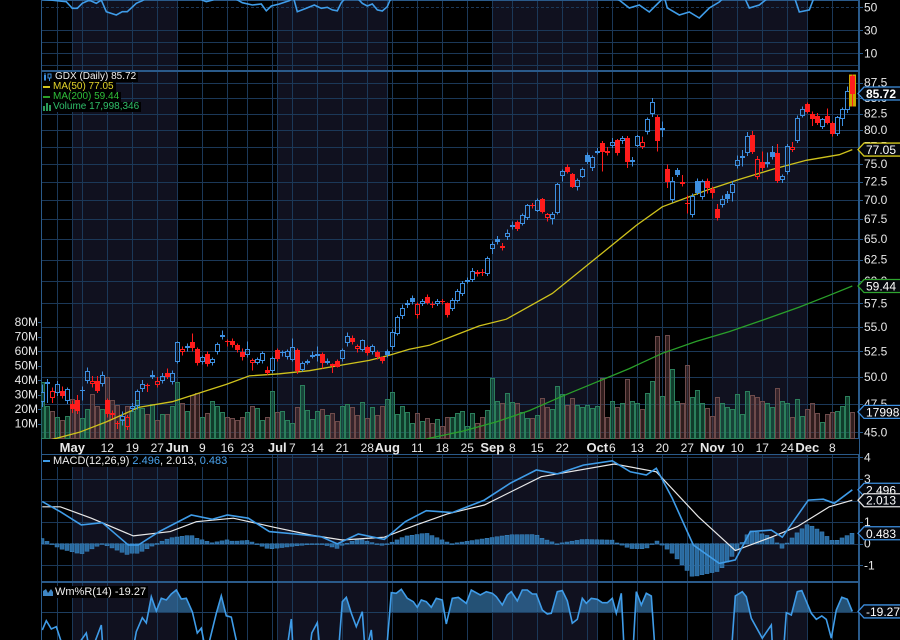 The width and height of the screenshot is (900, 640). What do you see at coordinates (125, 518) in the screenshot?
I see `month-band` at bounding box center [125, 518].